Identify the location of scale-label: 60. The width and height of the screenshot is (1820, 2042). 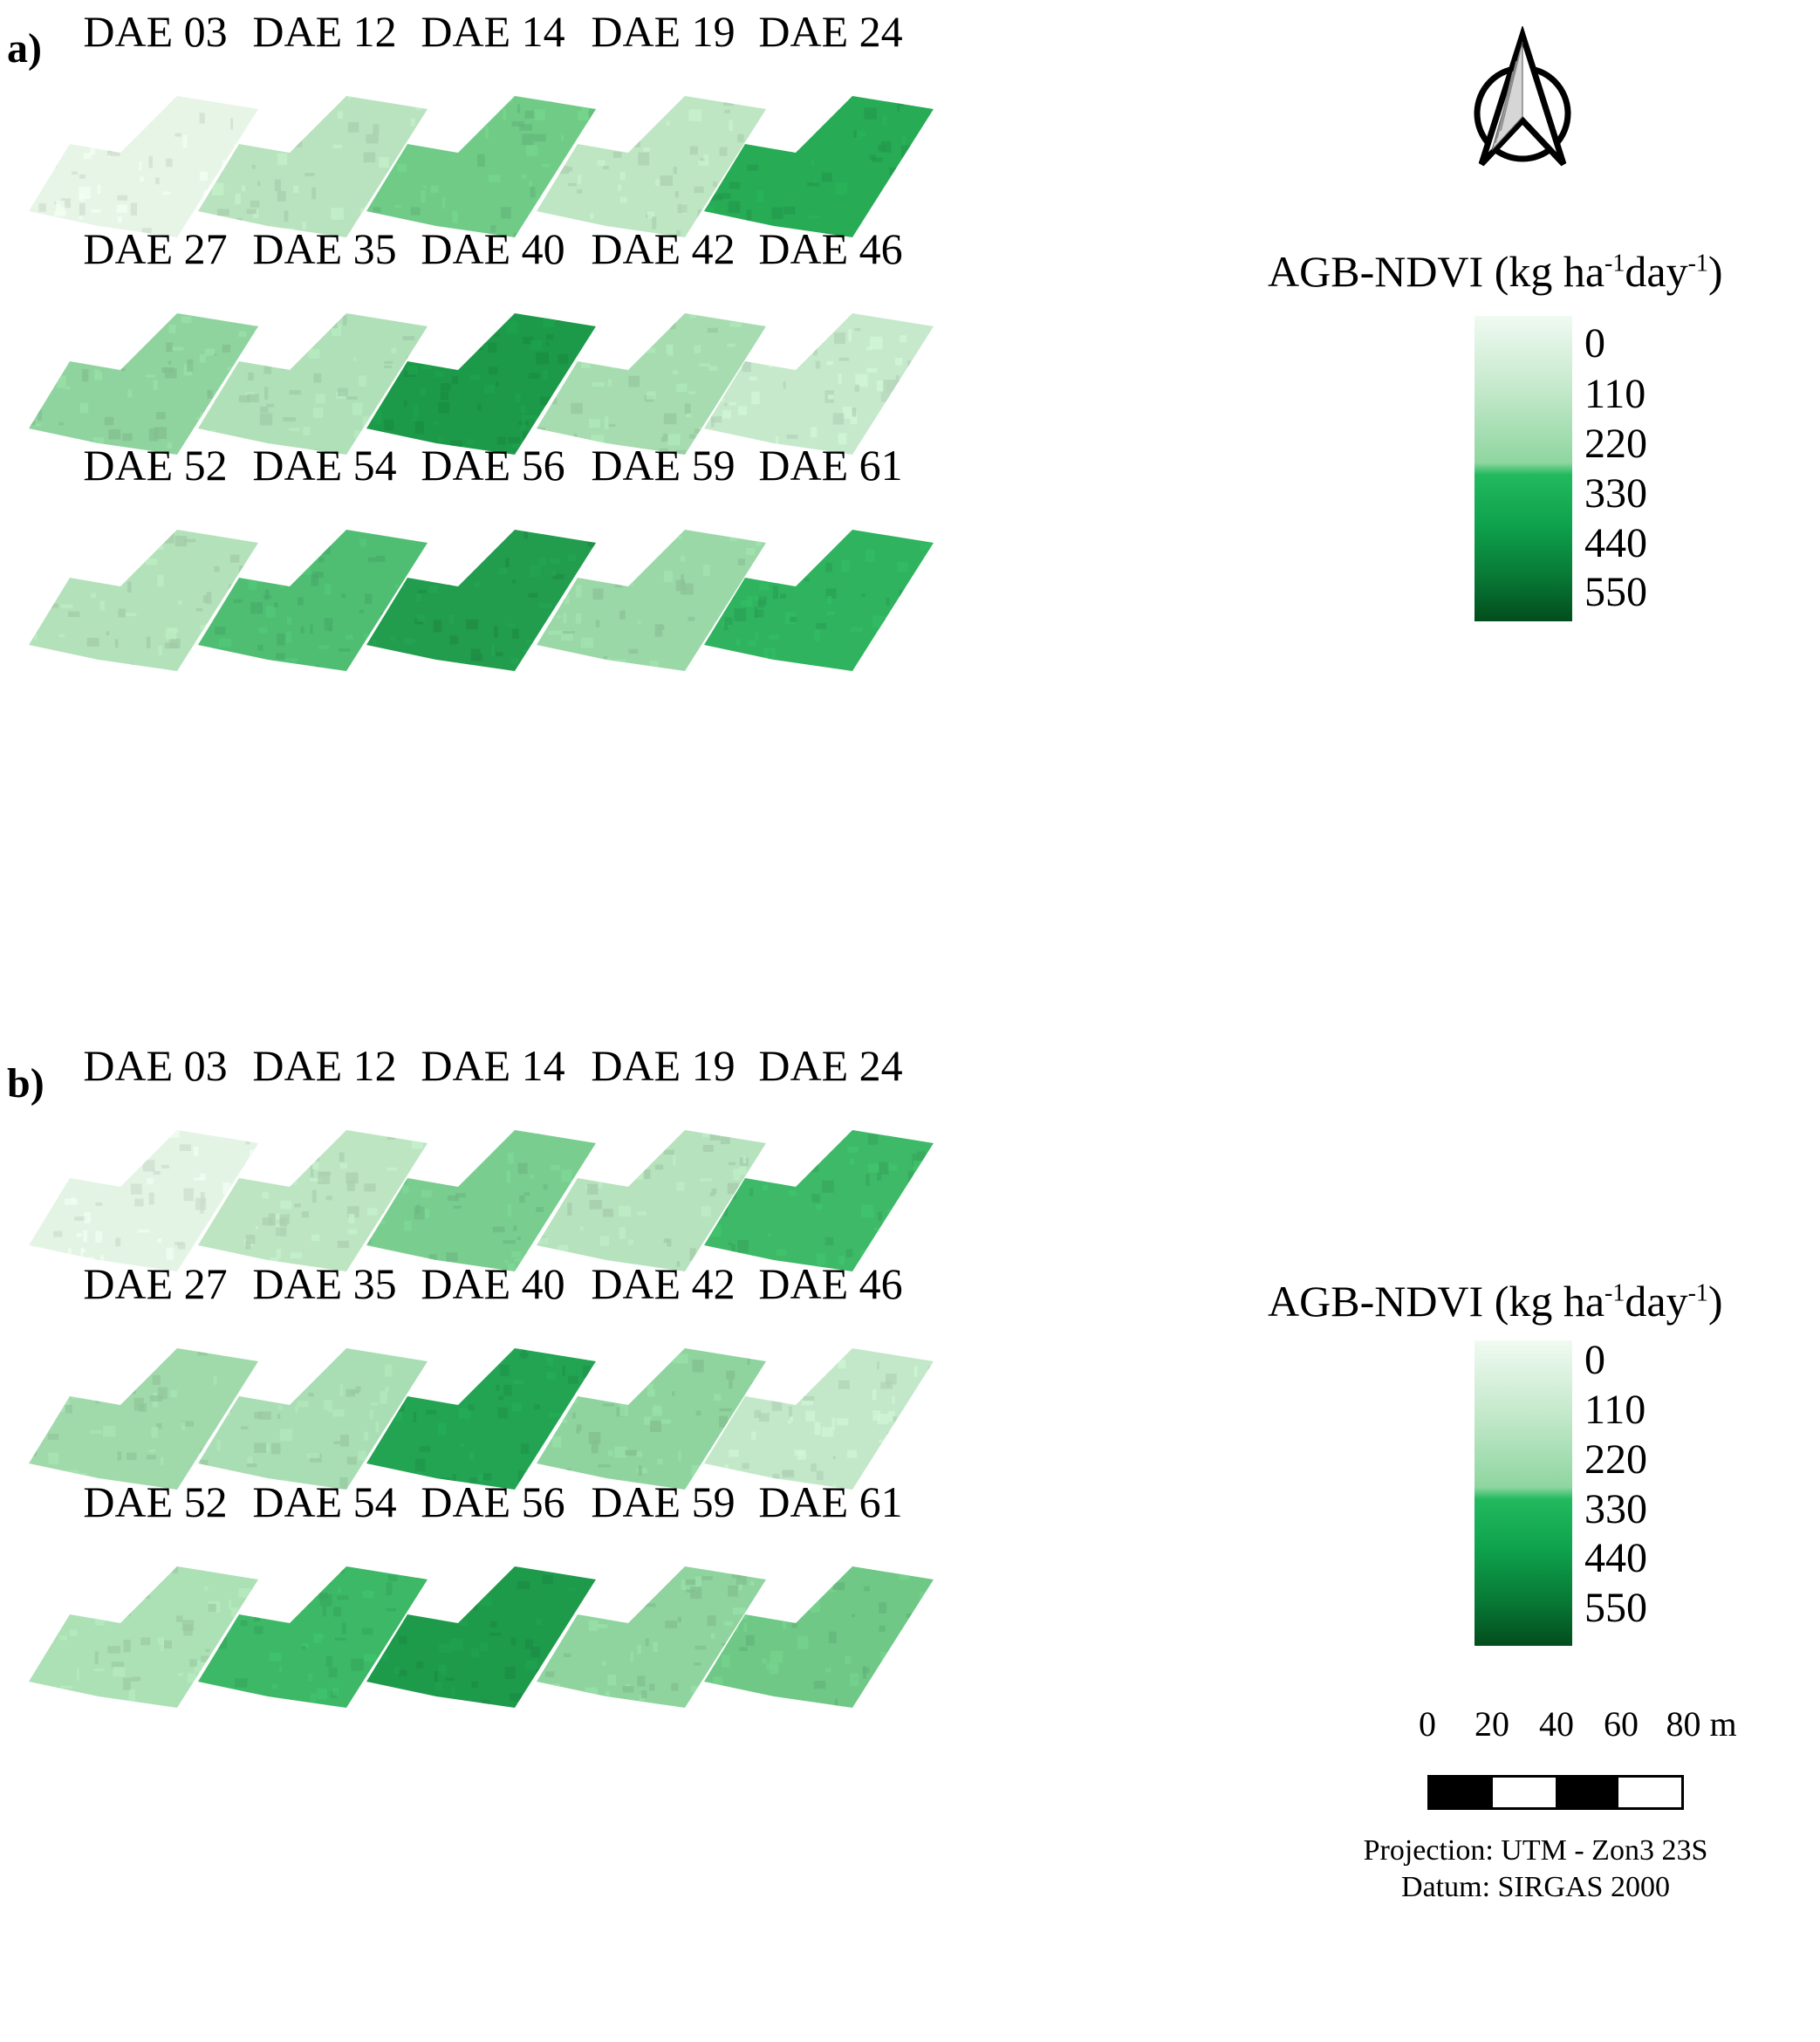
(1621, 1724).